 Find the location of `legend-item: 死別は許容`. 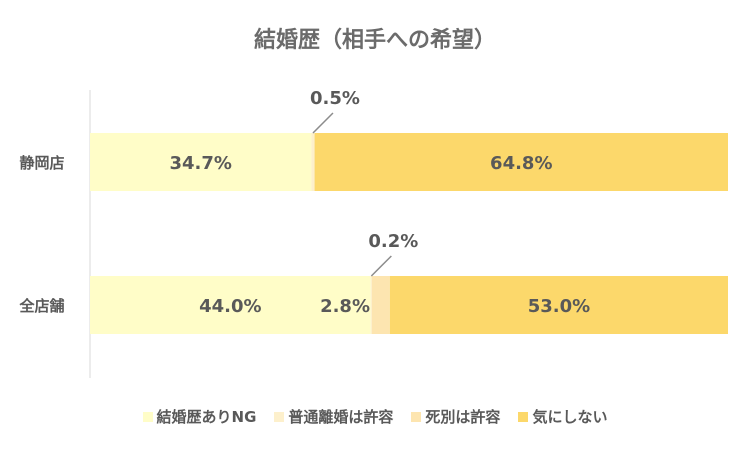

legend-item: 死別は許容 is located at coordinates (455, 416).